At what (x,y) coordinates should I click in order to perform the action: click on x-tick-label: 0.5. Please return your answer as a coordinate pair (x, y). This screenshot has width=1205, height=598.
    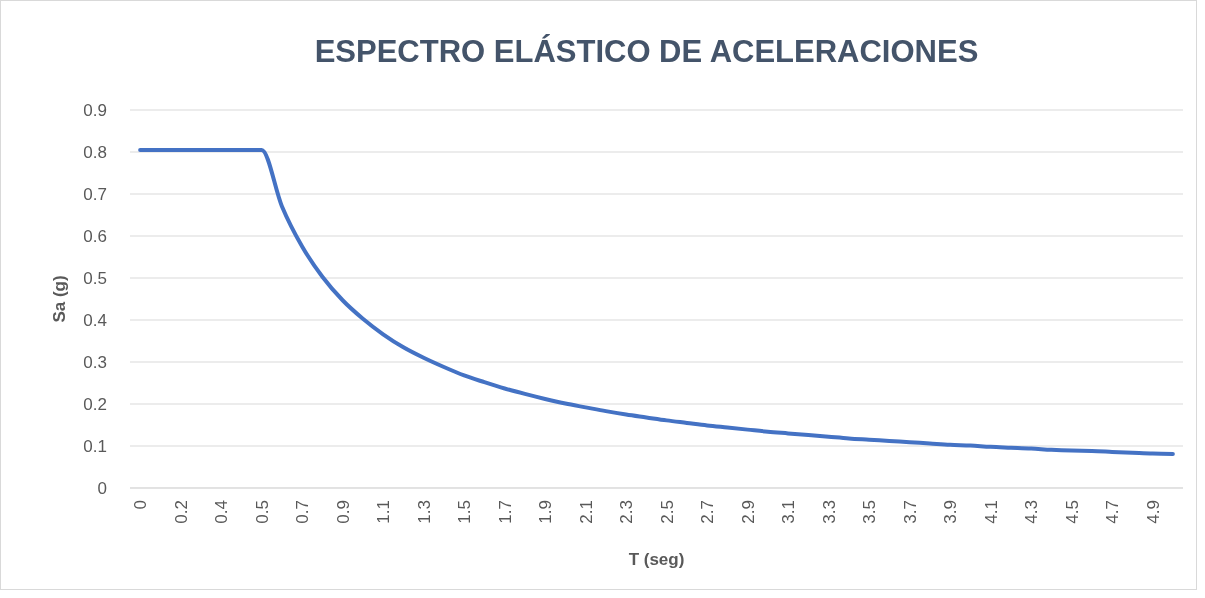
    Looking at the image, I should click on (262, 512).